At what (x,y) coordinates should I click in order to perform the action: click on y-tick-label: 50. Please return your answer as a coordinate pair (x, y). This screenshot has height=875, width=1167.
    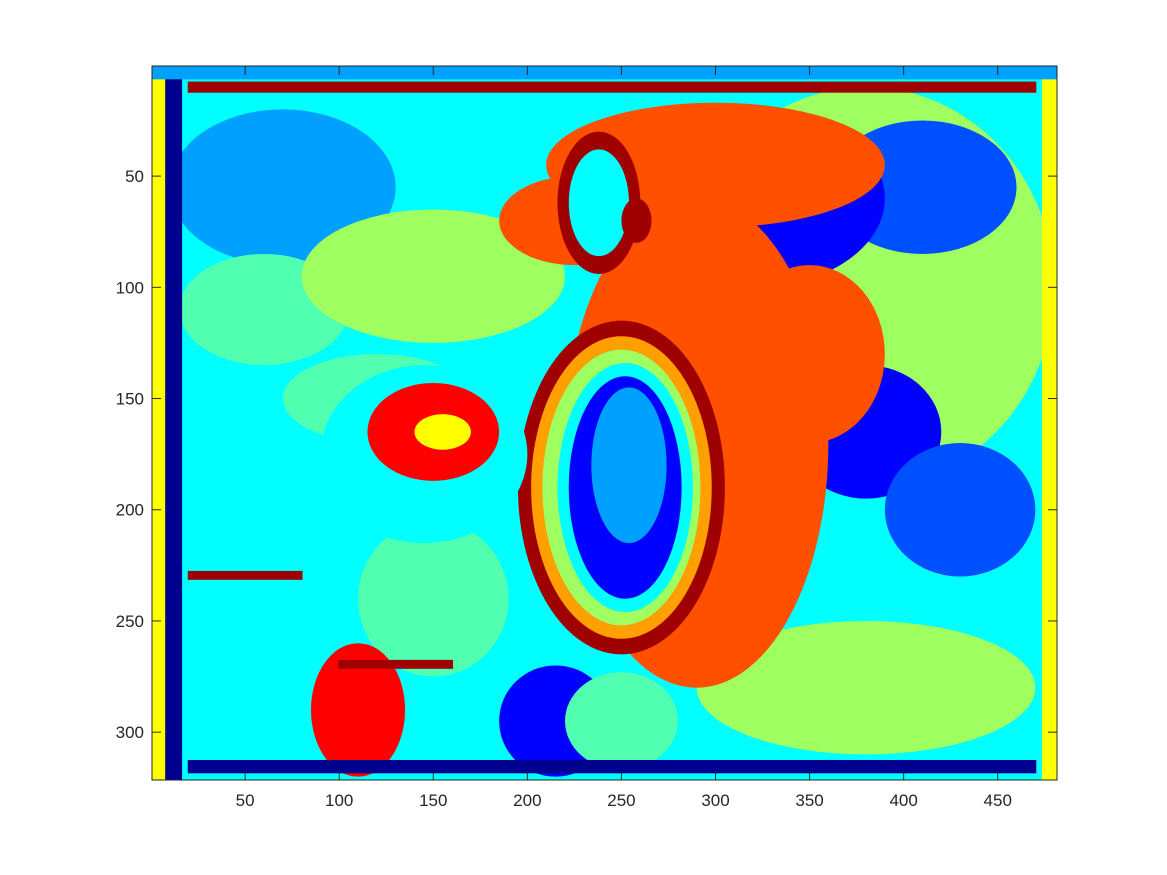
    Looking at the image, I should click on (134, 176).